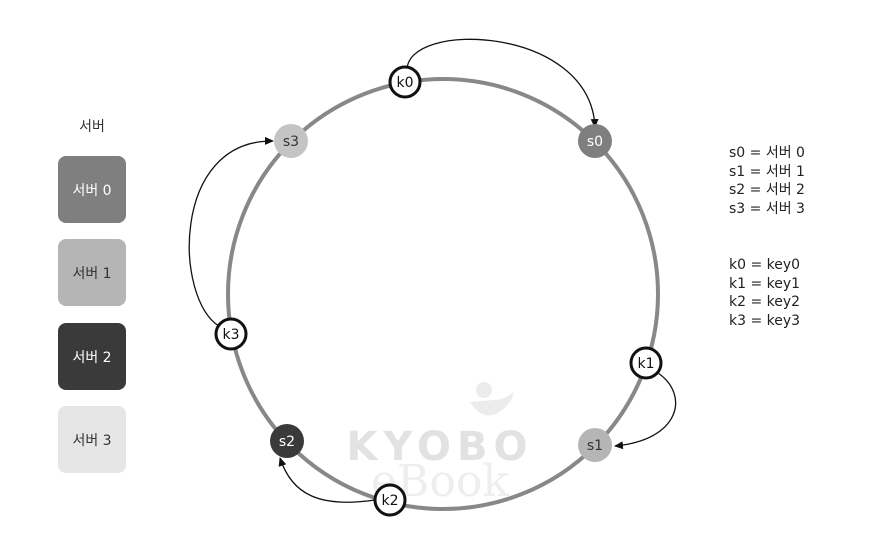 Image resolution: width=888 pixels, height=536 pixels. What do you see at coordinates (765, 320) in the screenshot?
I see `key-mapping-item: k3 = key3` at bounding box center [765, 320].